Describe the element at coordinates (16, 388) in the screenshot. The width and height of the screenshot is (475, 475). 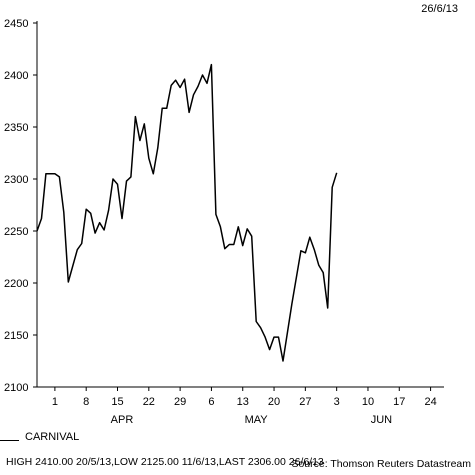
I see `y-tick-label: 2100` at that location.